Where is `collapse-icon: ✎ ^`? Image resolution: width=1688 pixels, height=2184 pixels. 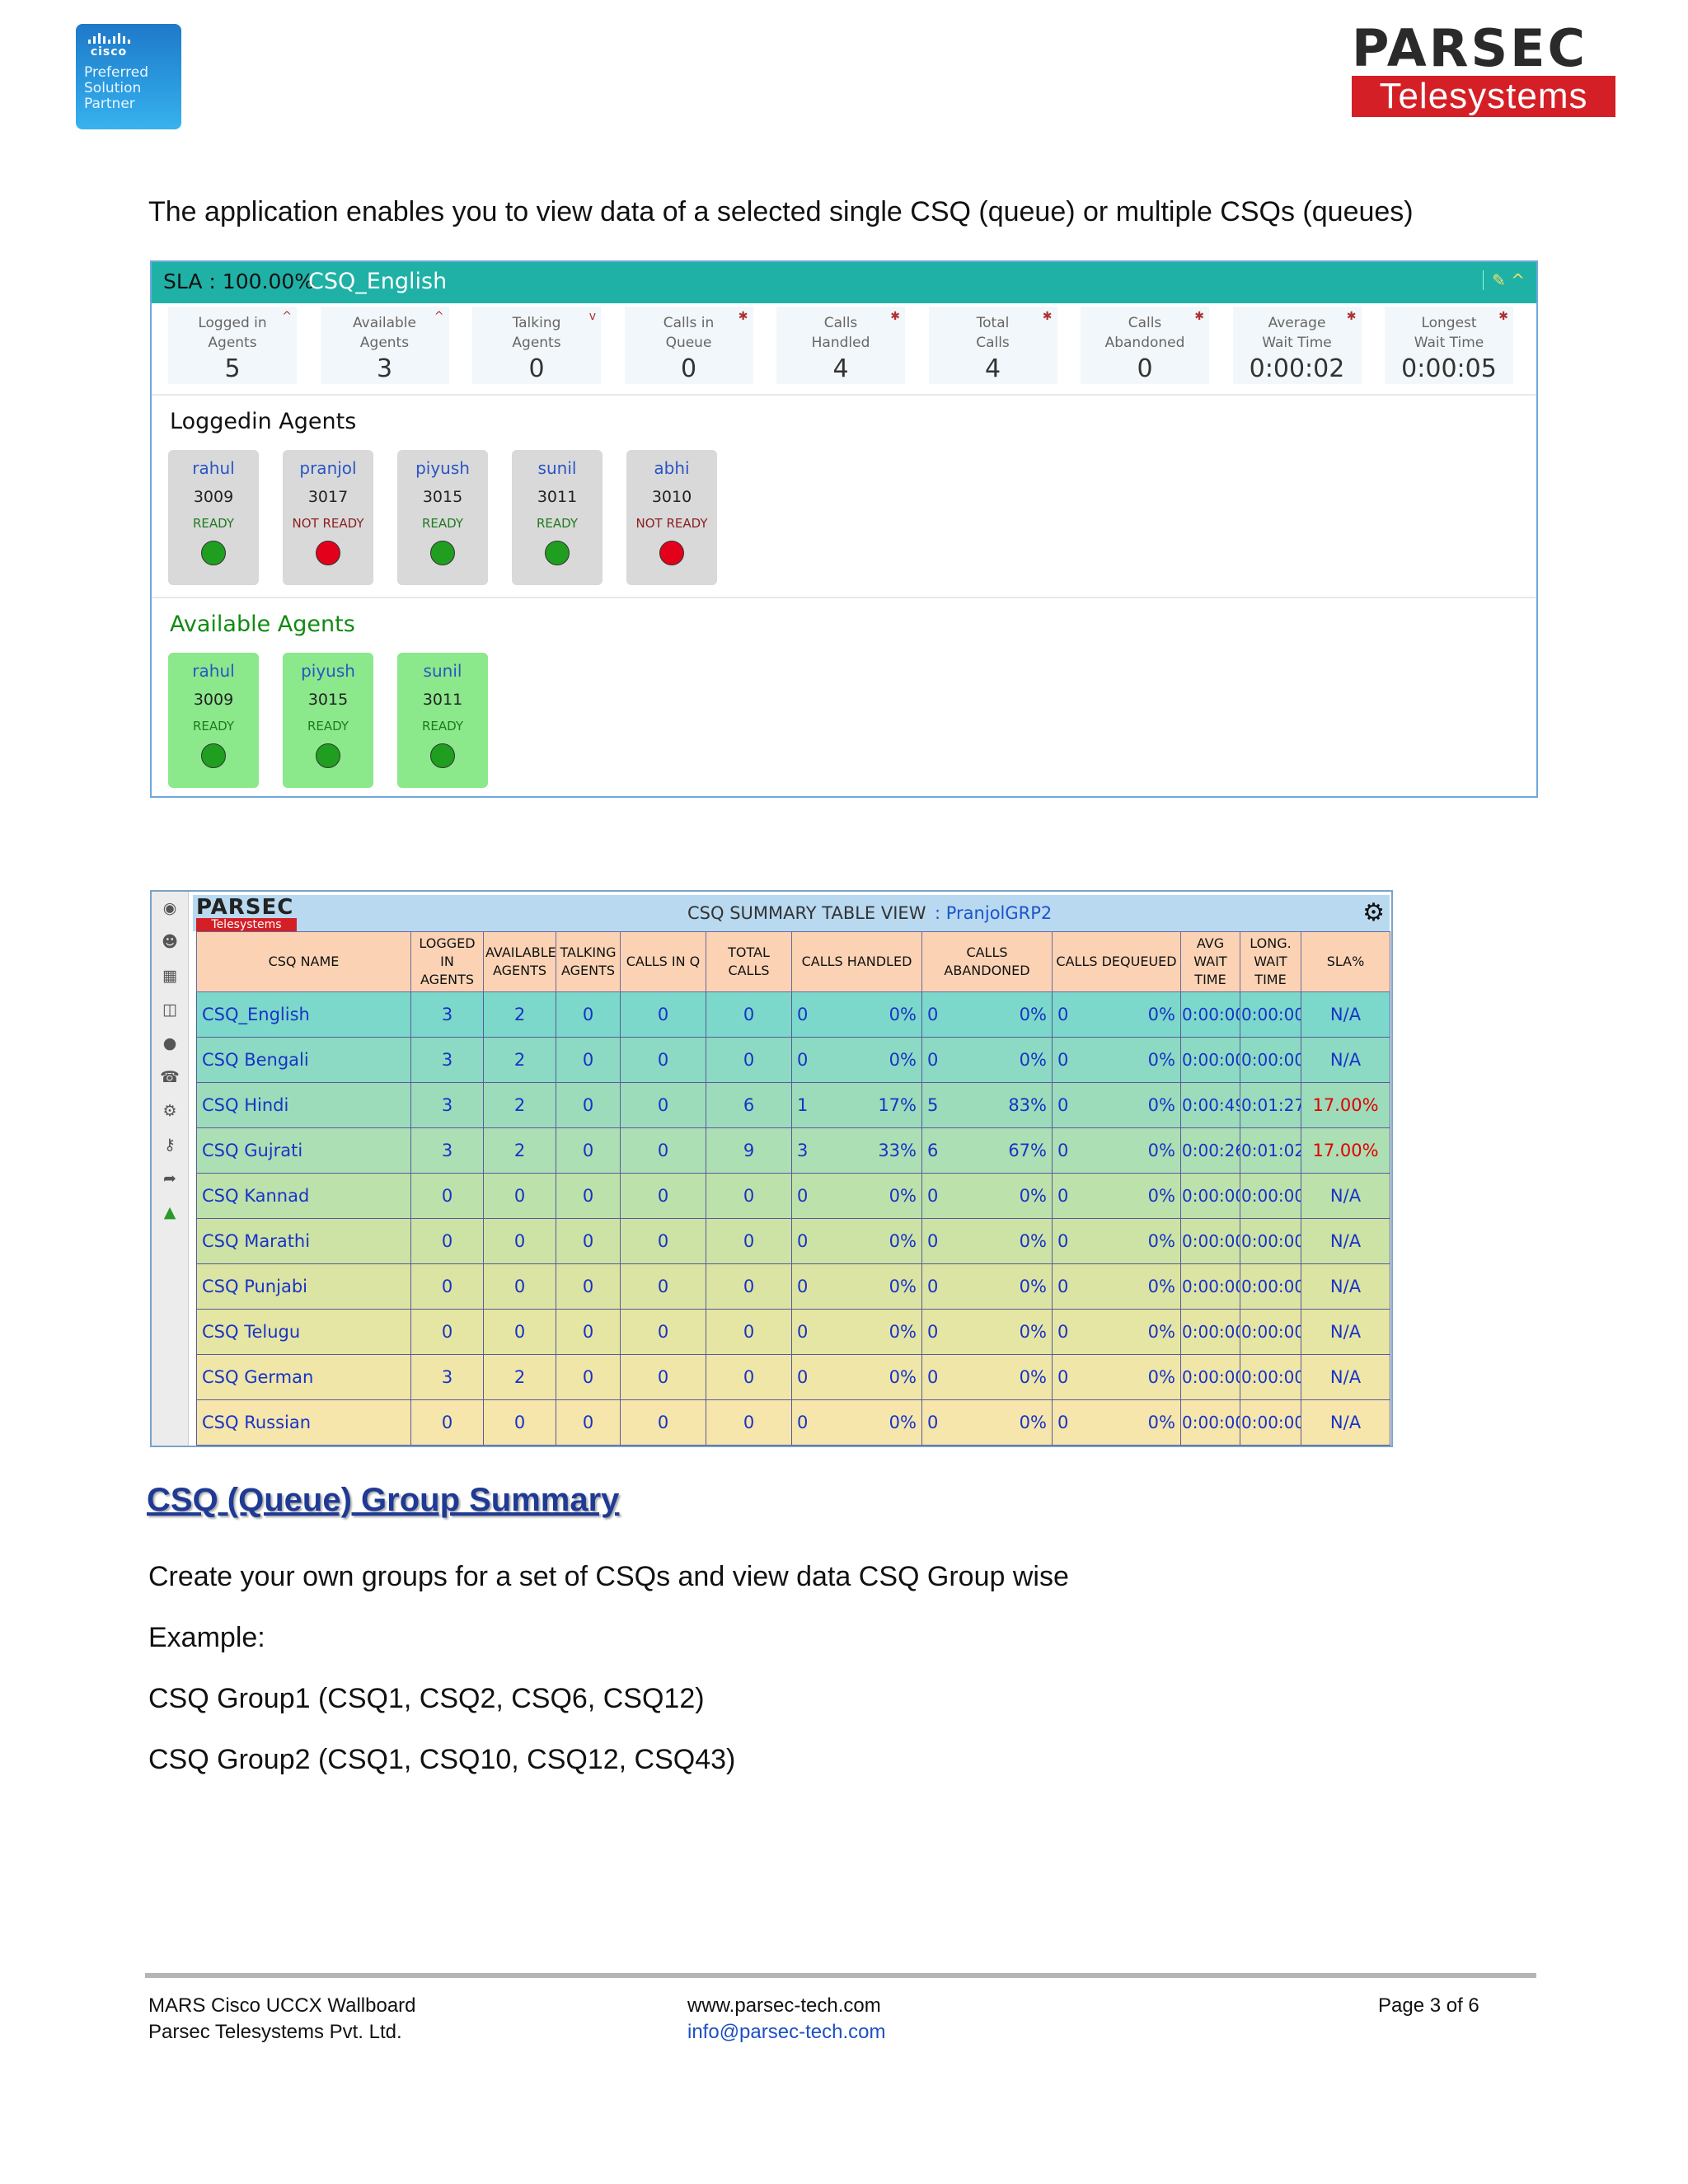
collapse-icon: ✎ ^ is located at coordinates (1504, 280).